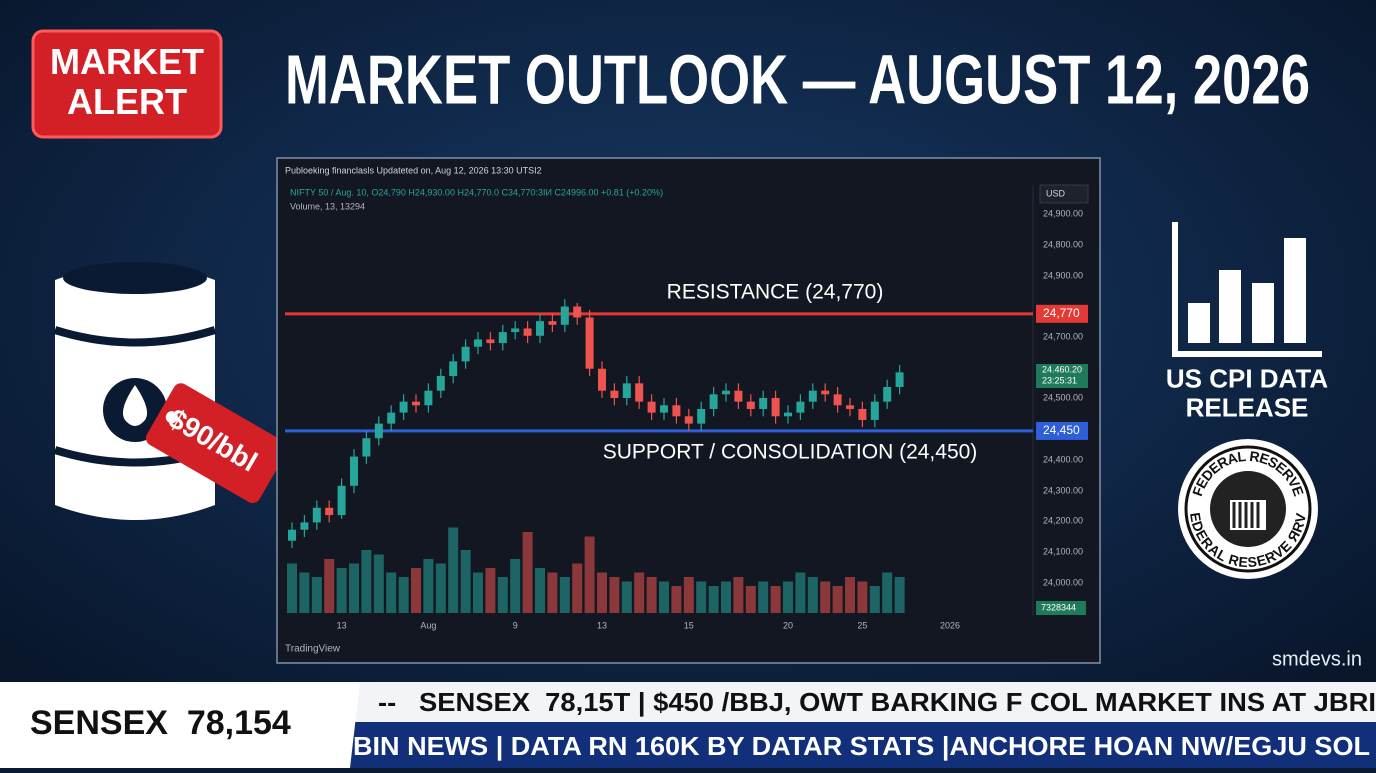  I want to click on x-tick-label: Aug, so click(428, 625).